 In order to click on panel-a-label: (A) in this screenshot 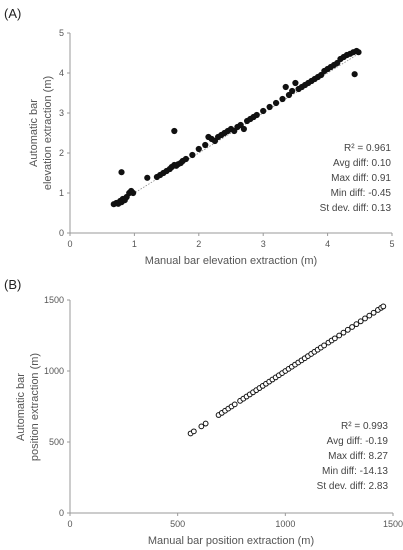, I will do `click(12, 13)`.